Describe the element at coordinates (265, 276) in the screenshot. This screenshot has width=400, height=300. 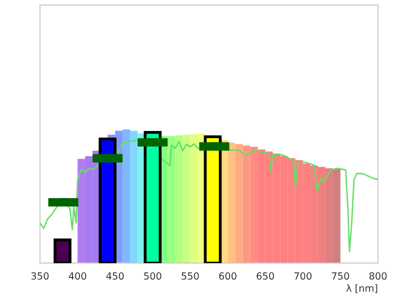
I see `x-tick-label: 650` at that location.